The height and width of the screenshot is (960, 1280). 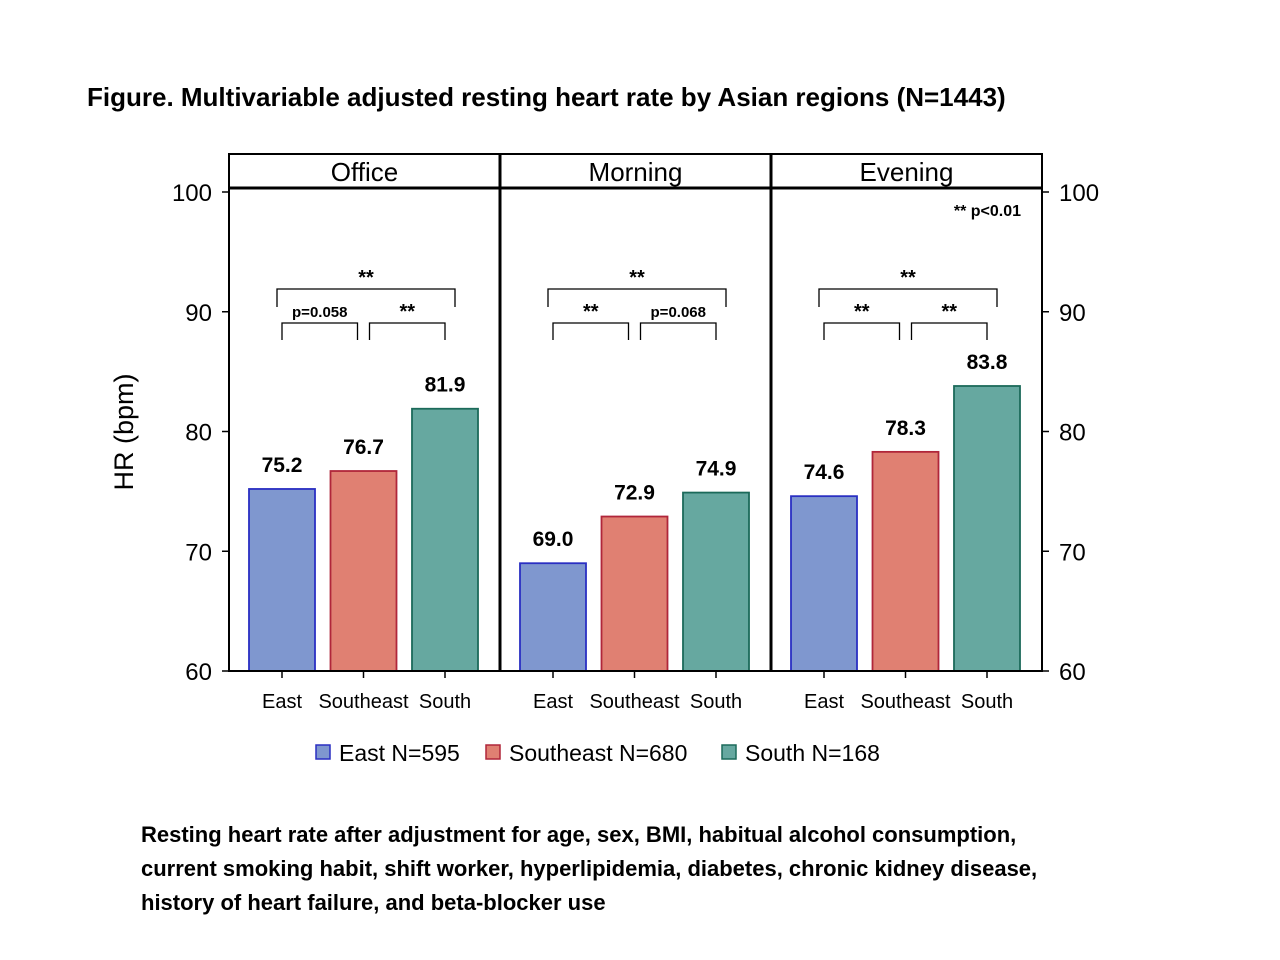 I want to click on y-tick-label-right: 70, so click(x=1072, y=552).